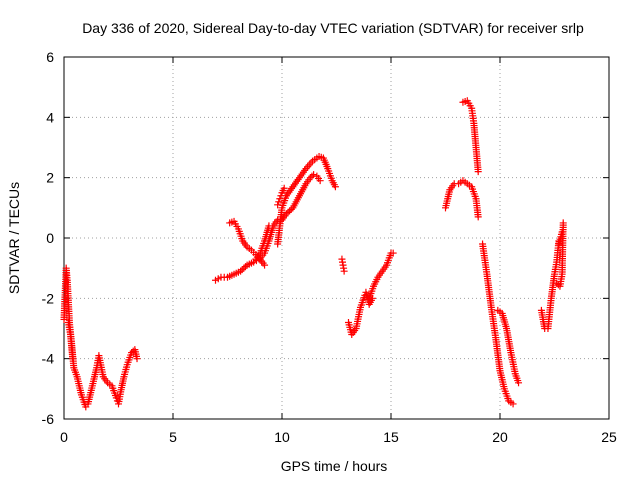 This screenshot has height=480, width=640. I want to click on x-tick-label: 5, so click(173, 437).